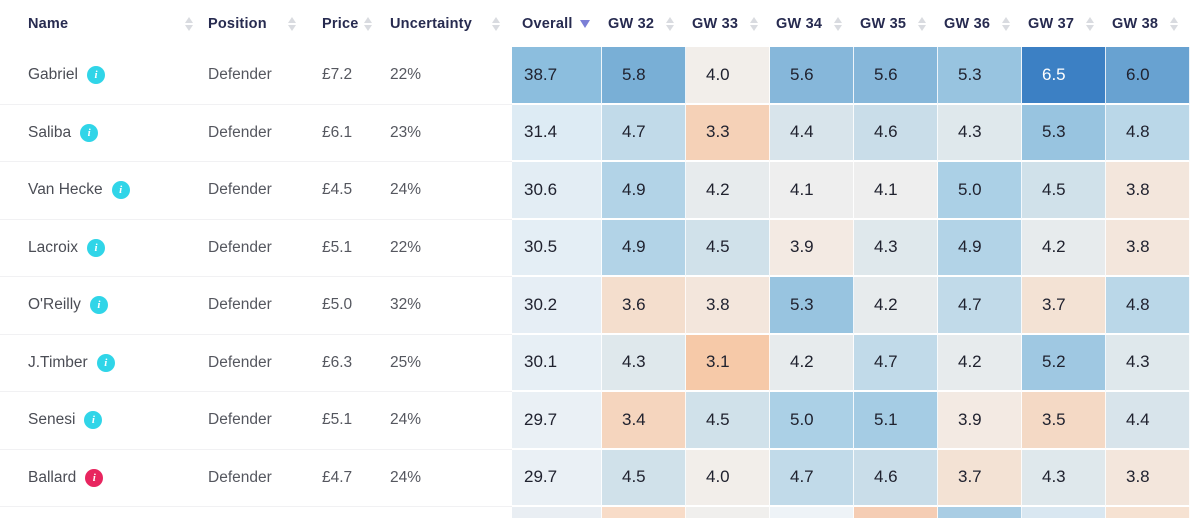 The width and height of the screenshot is (1200, 518). Describe the element at coordinates (102, 23) in the screenshot. I see `column-header-name: Name` at that location.